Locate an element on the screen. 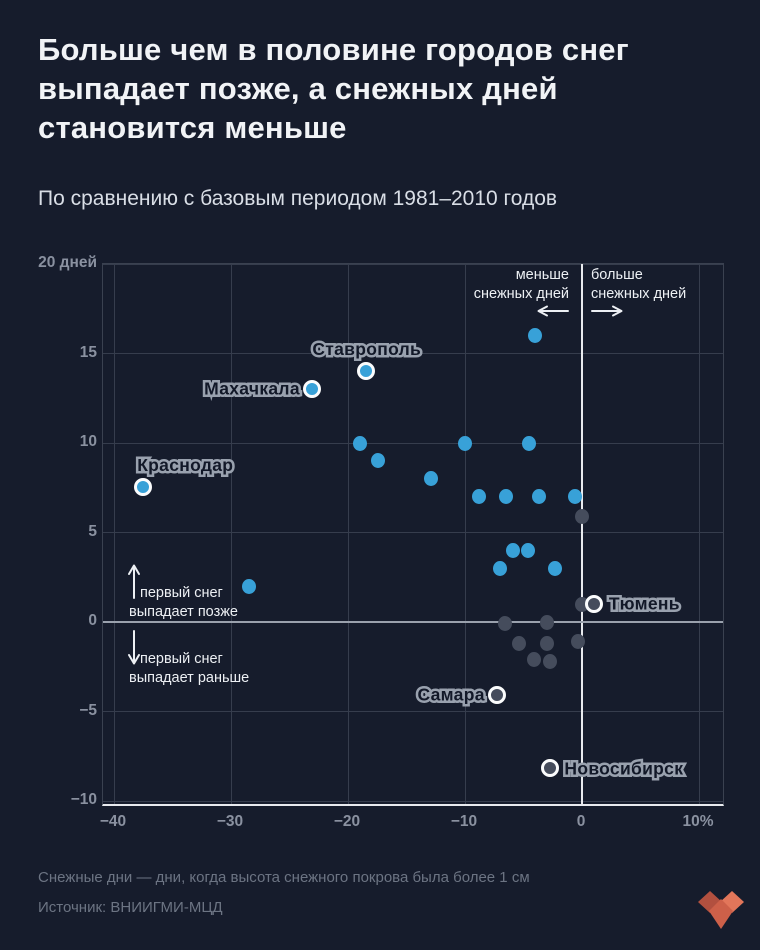 The image size is (760, 950). arrow-right-icon is located at coordinates (607, 311).